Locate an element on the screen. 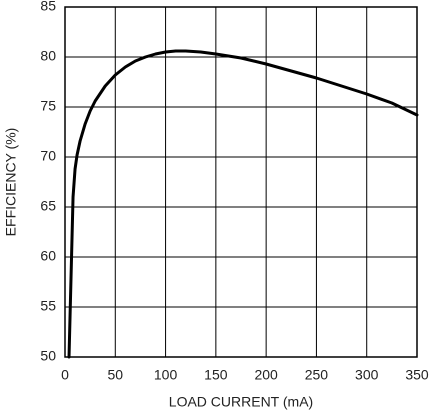  x-axis-title: LOAD CURRENT (mA) is located at coordinates (241, 402).